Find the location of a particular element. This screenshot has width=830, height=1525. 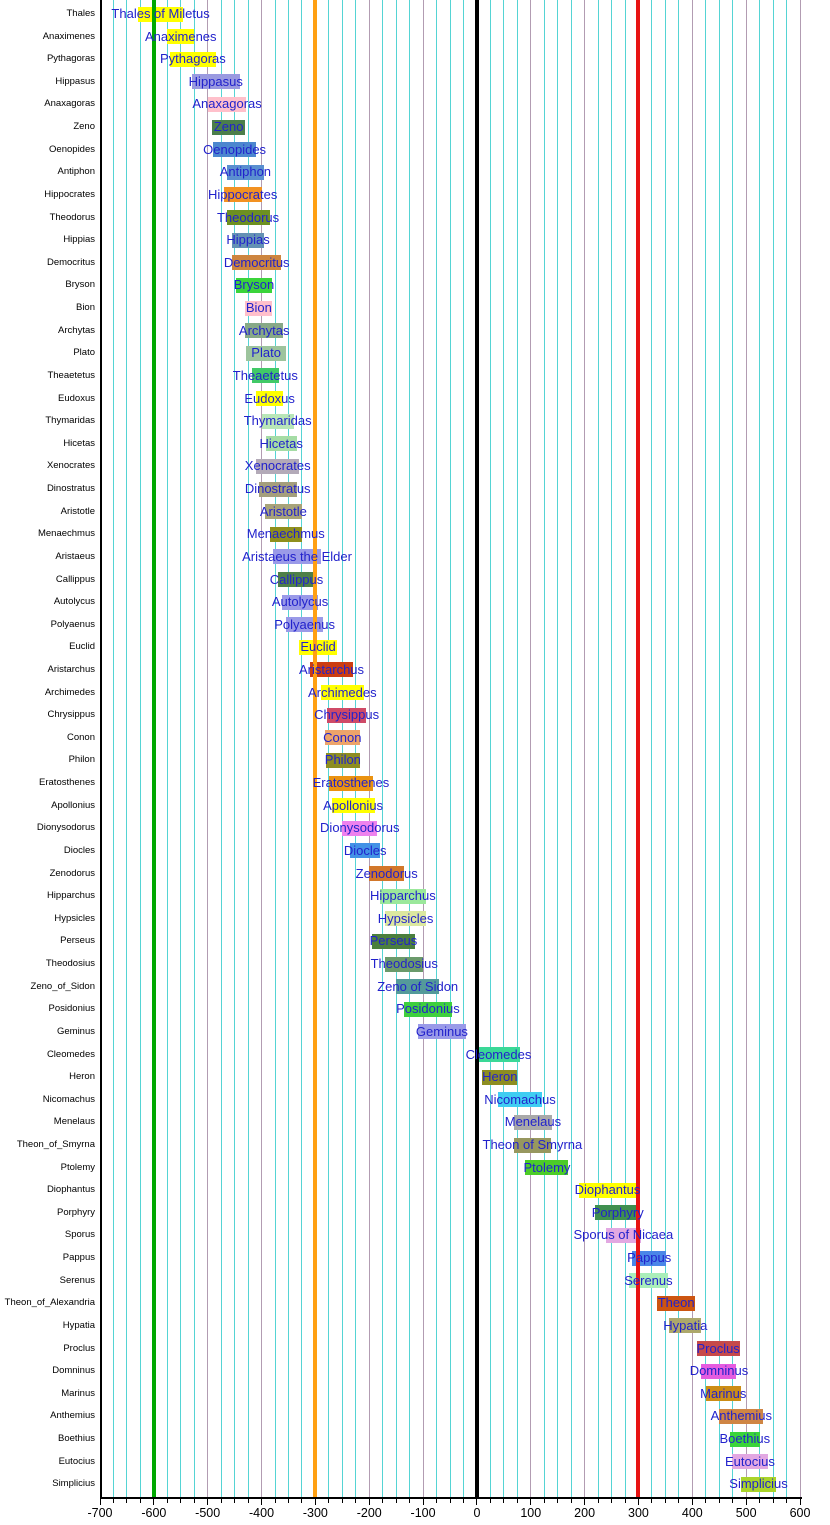

bar-label: Hippasus is located at coordinates (215, 81).